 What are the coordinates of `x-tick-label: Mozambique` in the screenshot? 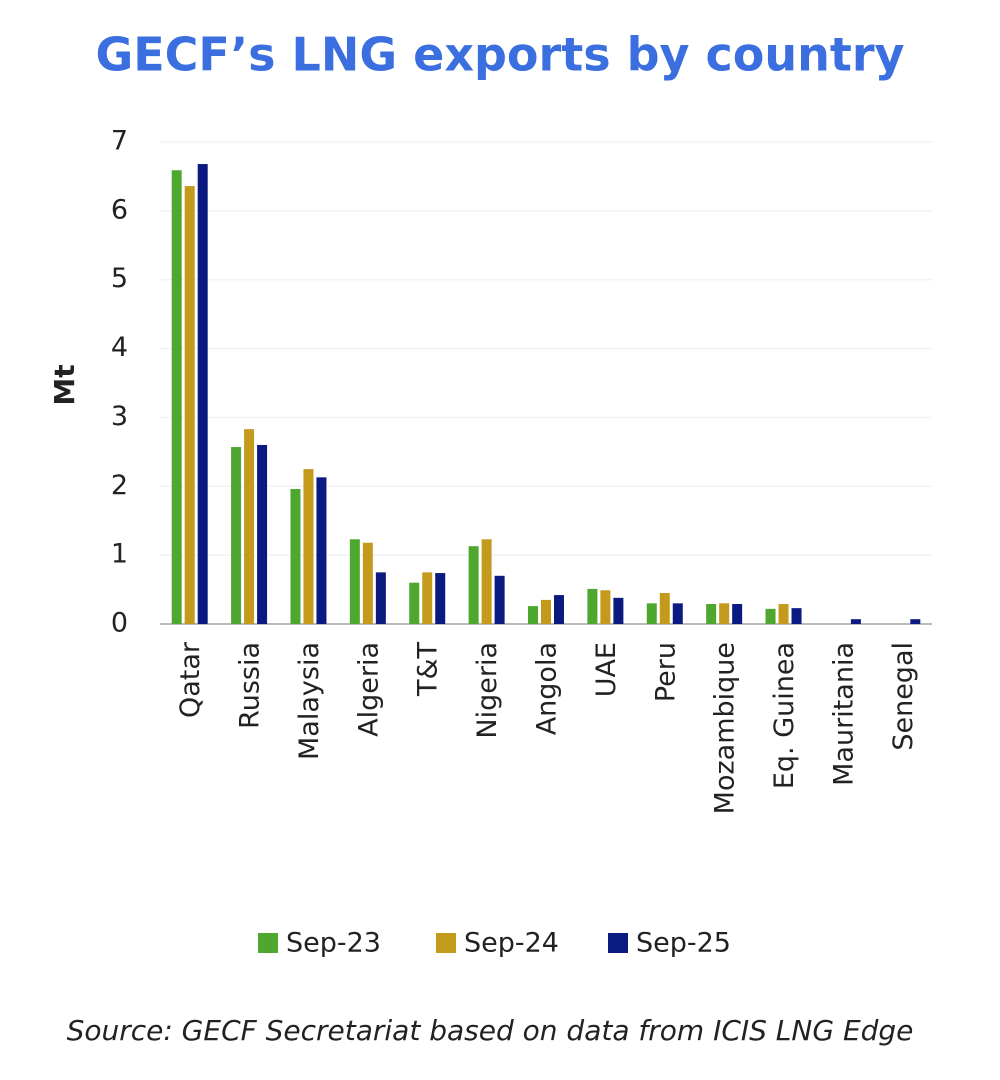 It's located at (725, 728).